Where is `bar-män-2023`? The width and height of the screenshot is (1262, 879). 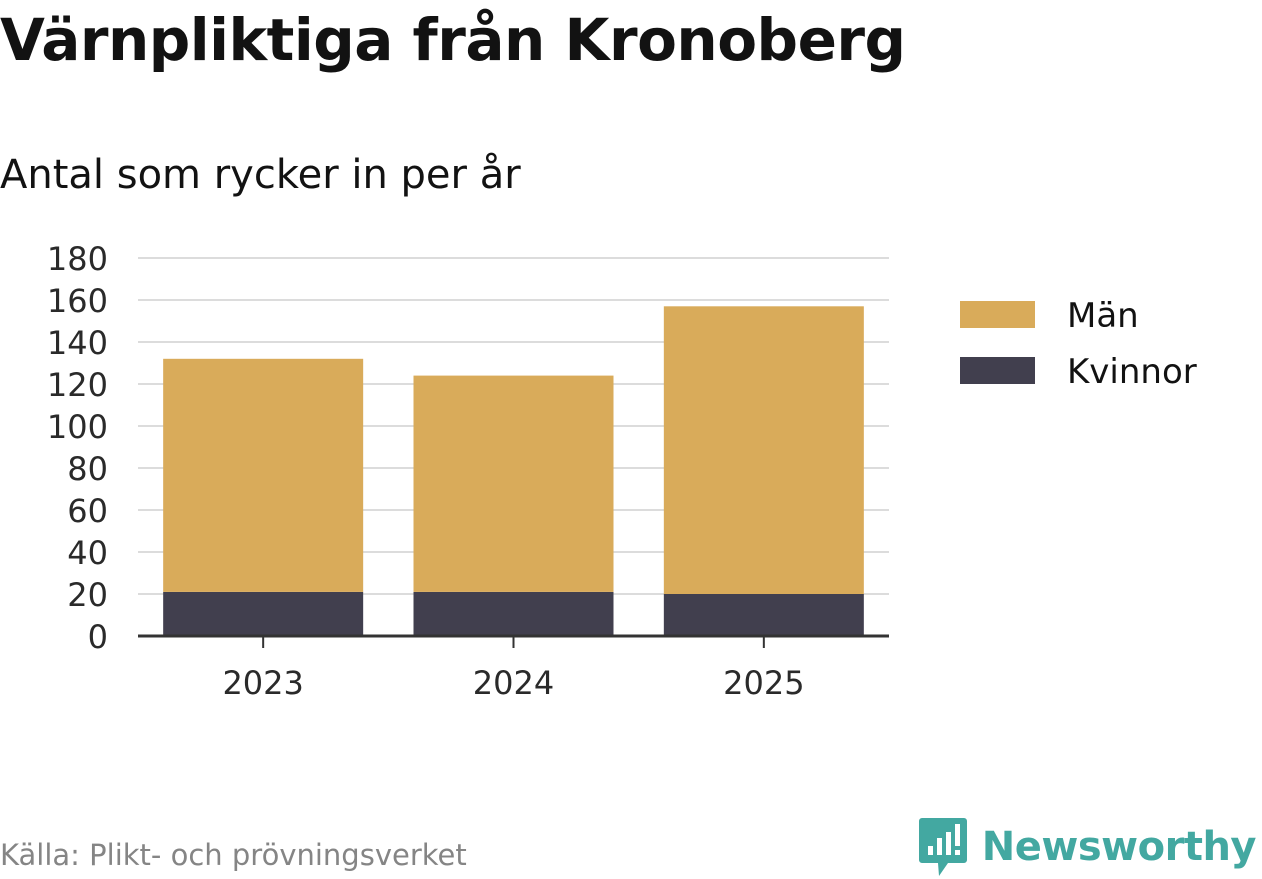
bar-män-2023 is located at coordinates (263, 475).